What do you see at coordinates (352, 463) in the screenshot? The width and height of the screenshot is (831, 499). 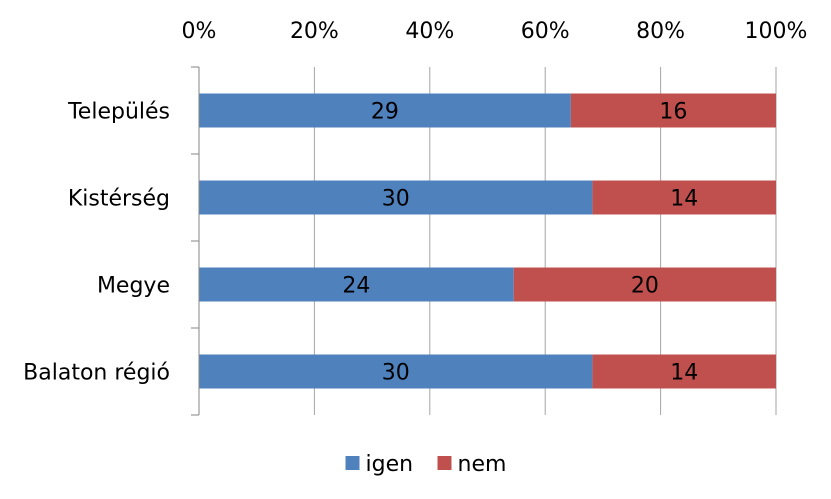 I see `legend-swatch-igen` at bounding box center [352, 463].